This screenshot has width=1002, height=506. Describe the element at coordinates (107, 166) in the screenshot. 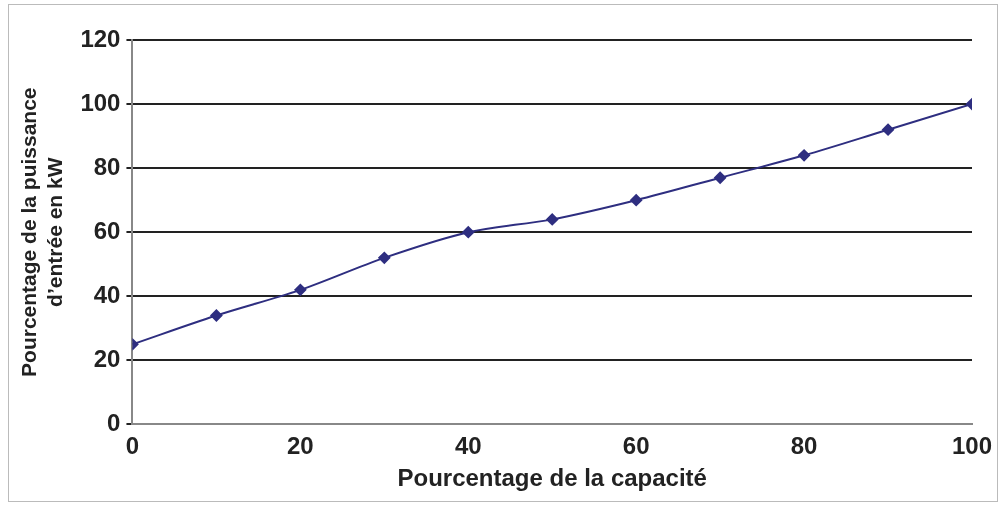

I see `y-tick-label: 80` at that location.